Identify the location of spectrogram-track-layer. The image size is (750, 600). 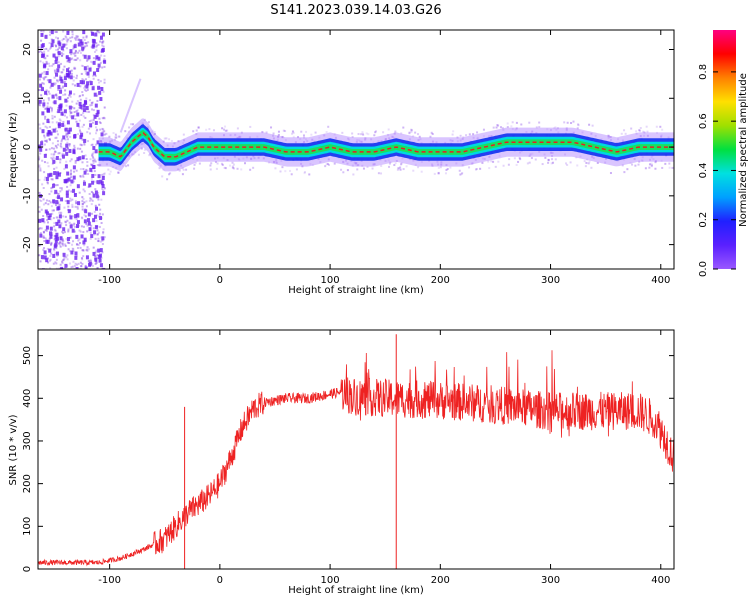
(386, 125).